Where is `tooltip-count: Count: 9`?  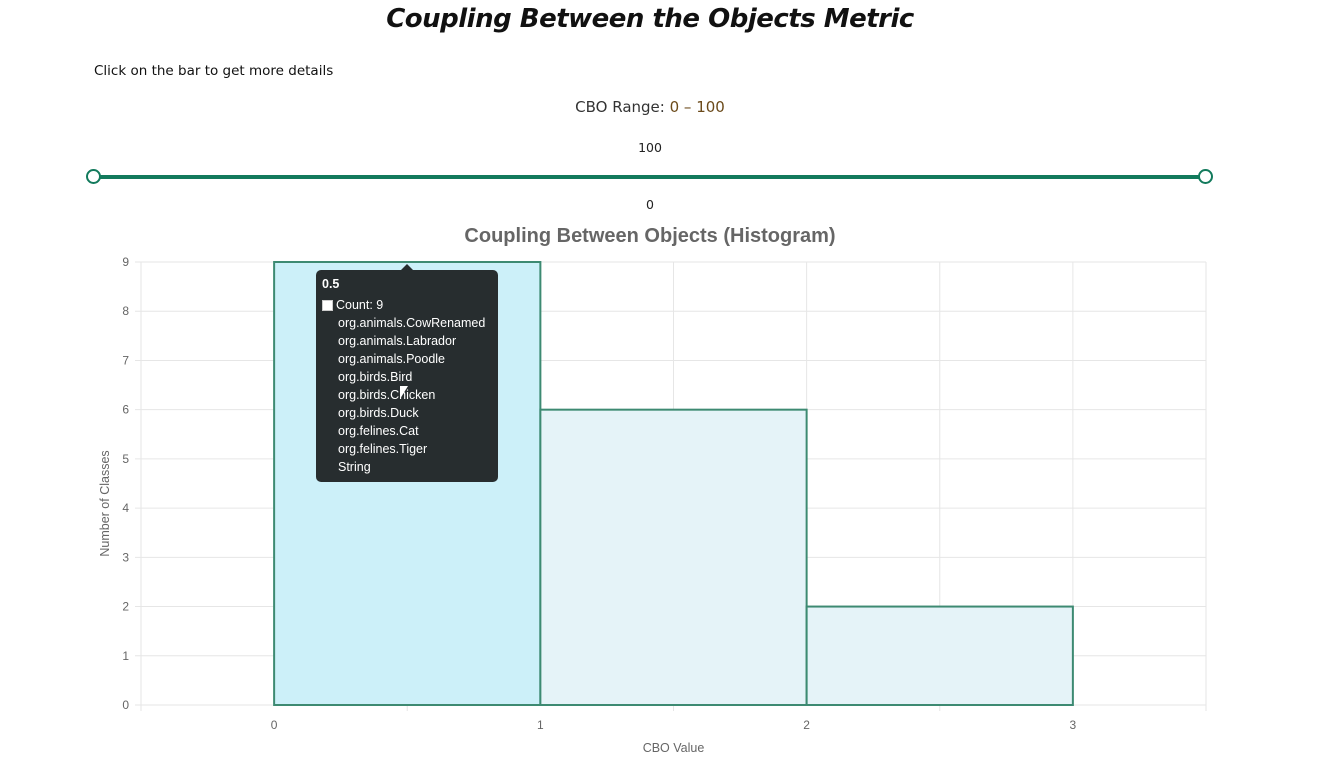
tooltip-count: Count: 9 is located at coordinates (407, 305).